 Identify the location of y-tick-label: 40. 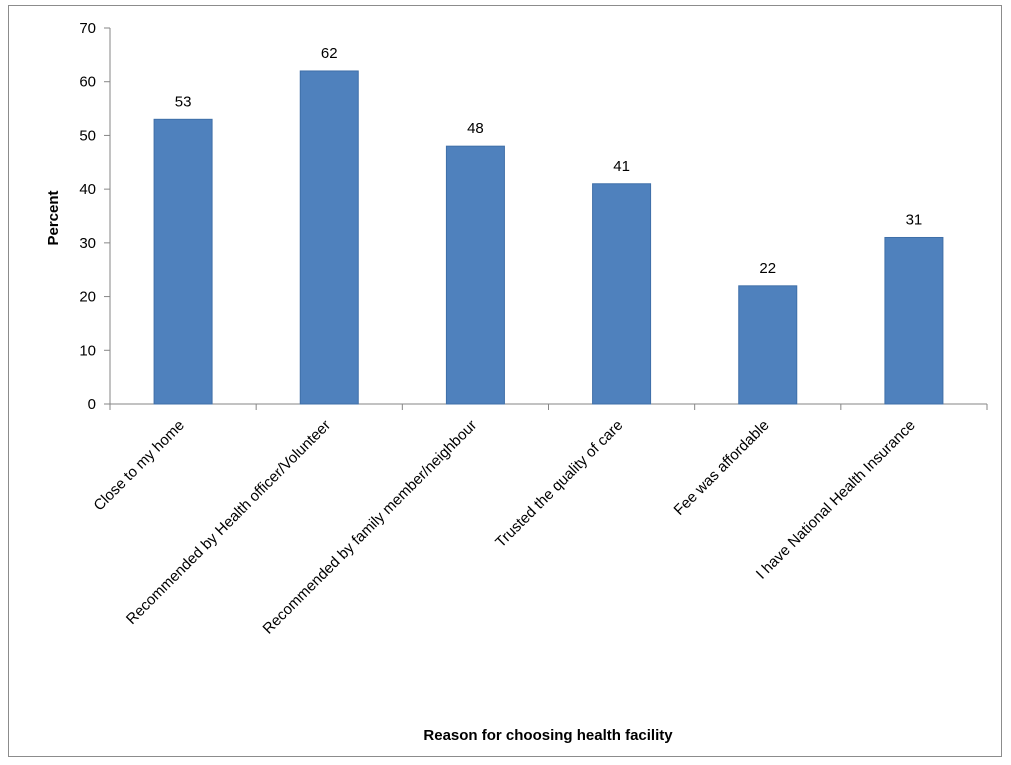
(87, 189).